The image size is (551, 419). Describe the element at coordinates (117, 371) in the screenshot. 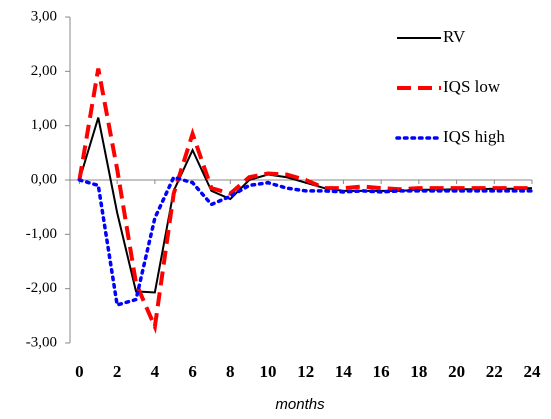

I see `x-tick-label: 2` at that location.